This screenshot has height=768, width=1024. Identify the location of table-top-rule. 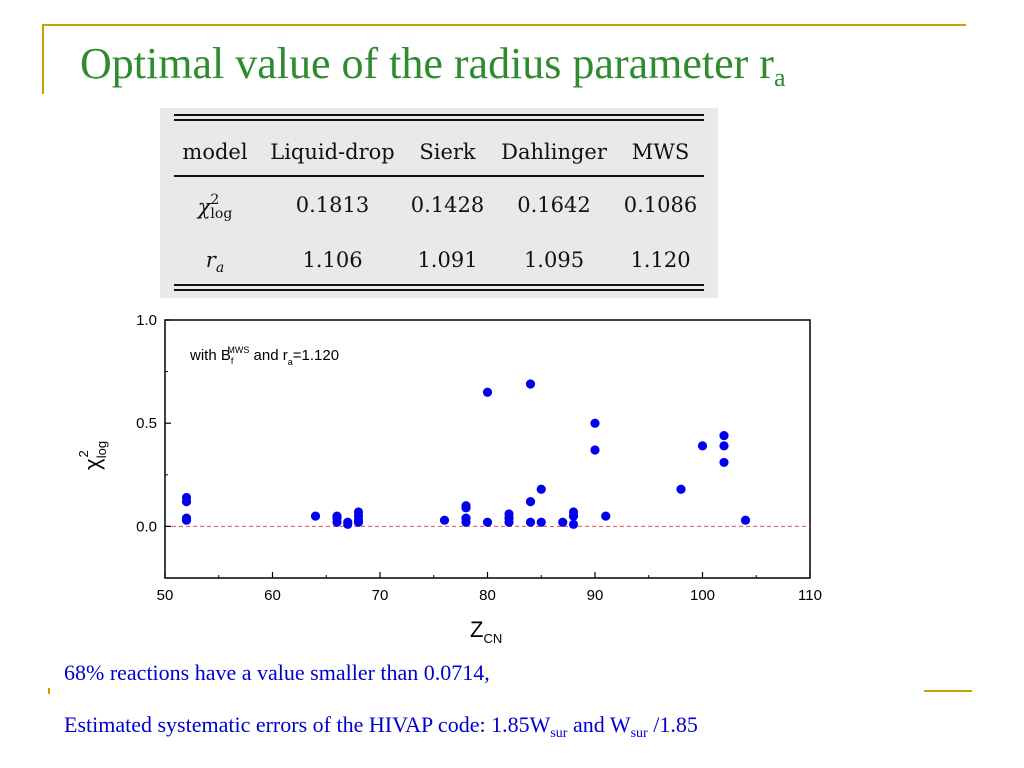
(439, 115).